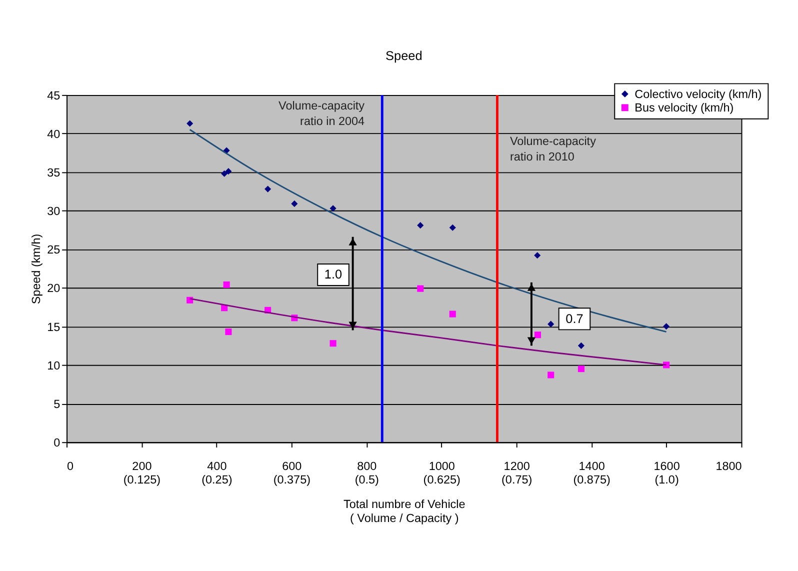  What do you see at coordinates (698, 94) in the screenshot?
I see `legend-label: Colectivo velocity (km/h)` at bounding box center [698, 94].